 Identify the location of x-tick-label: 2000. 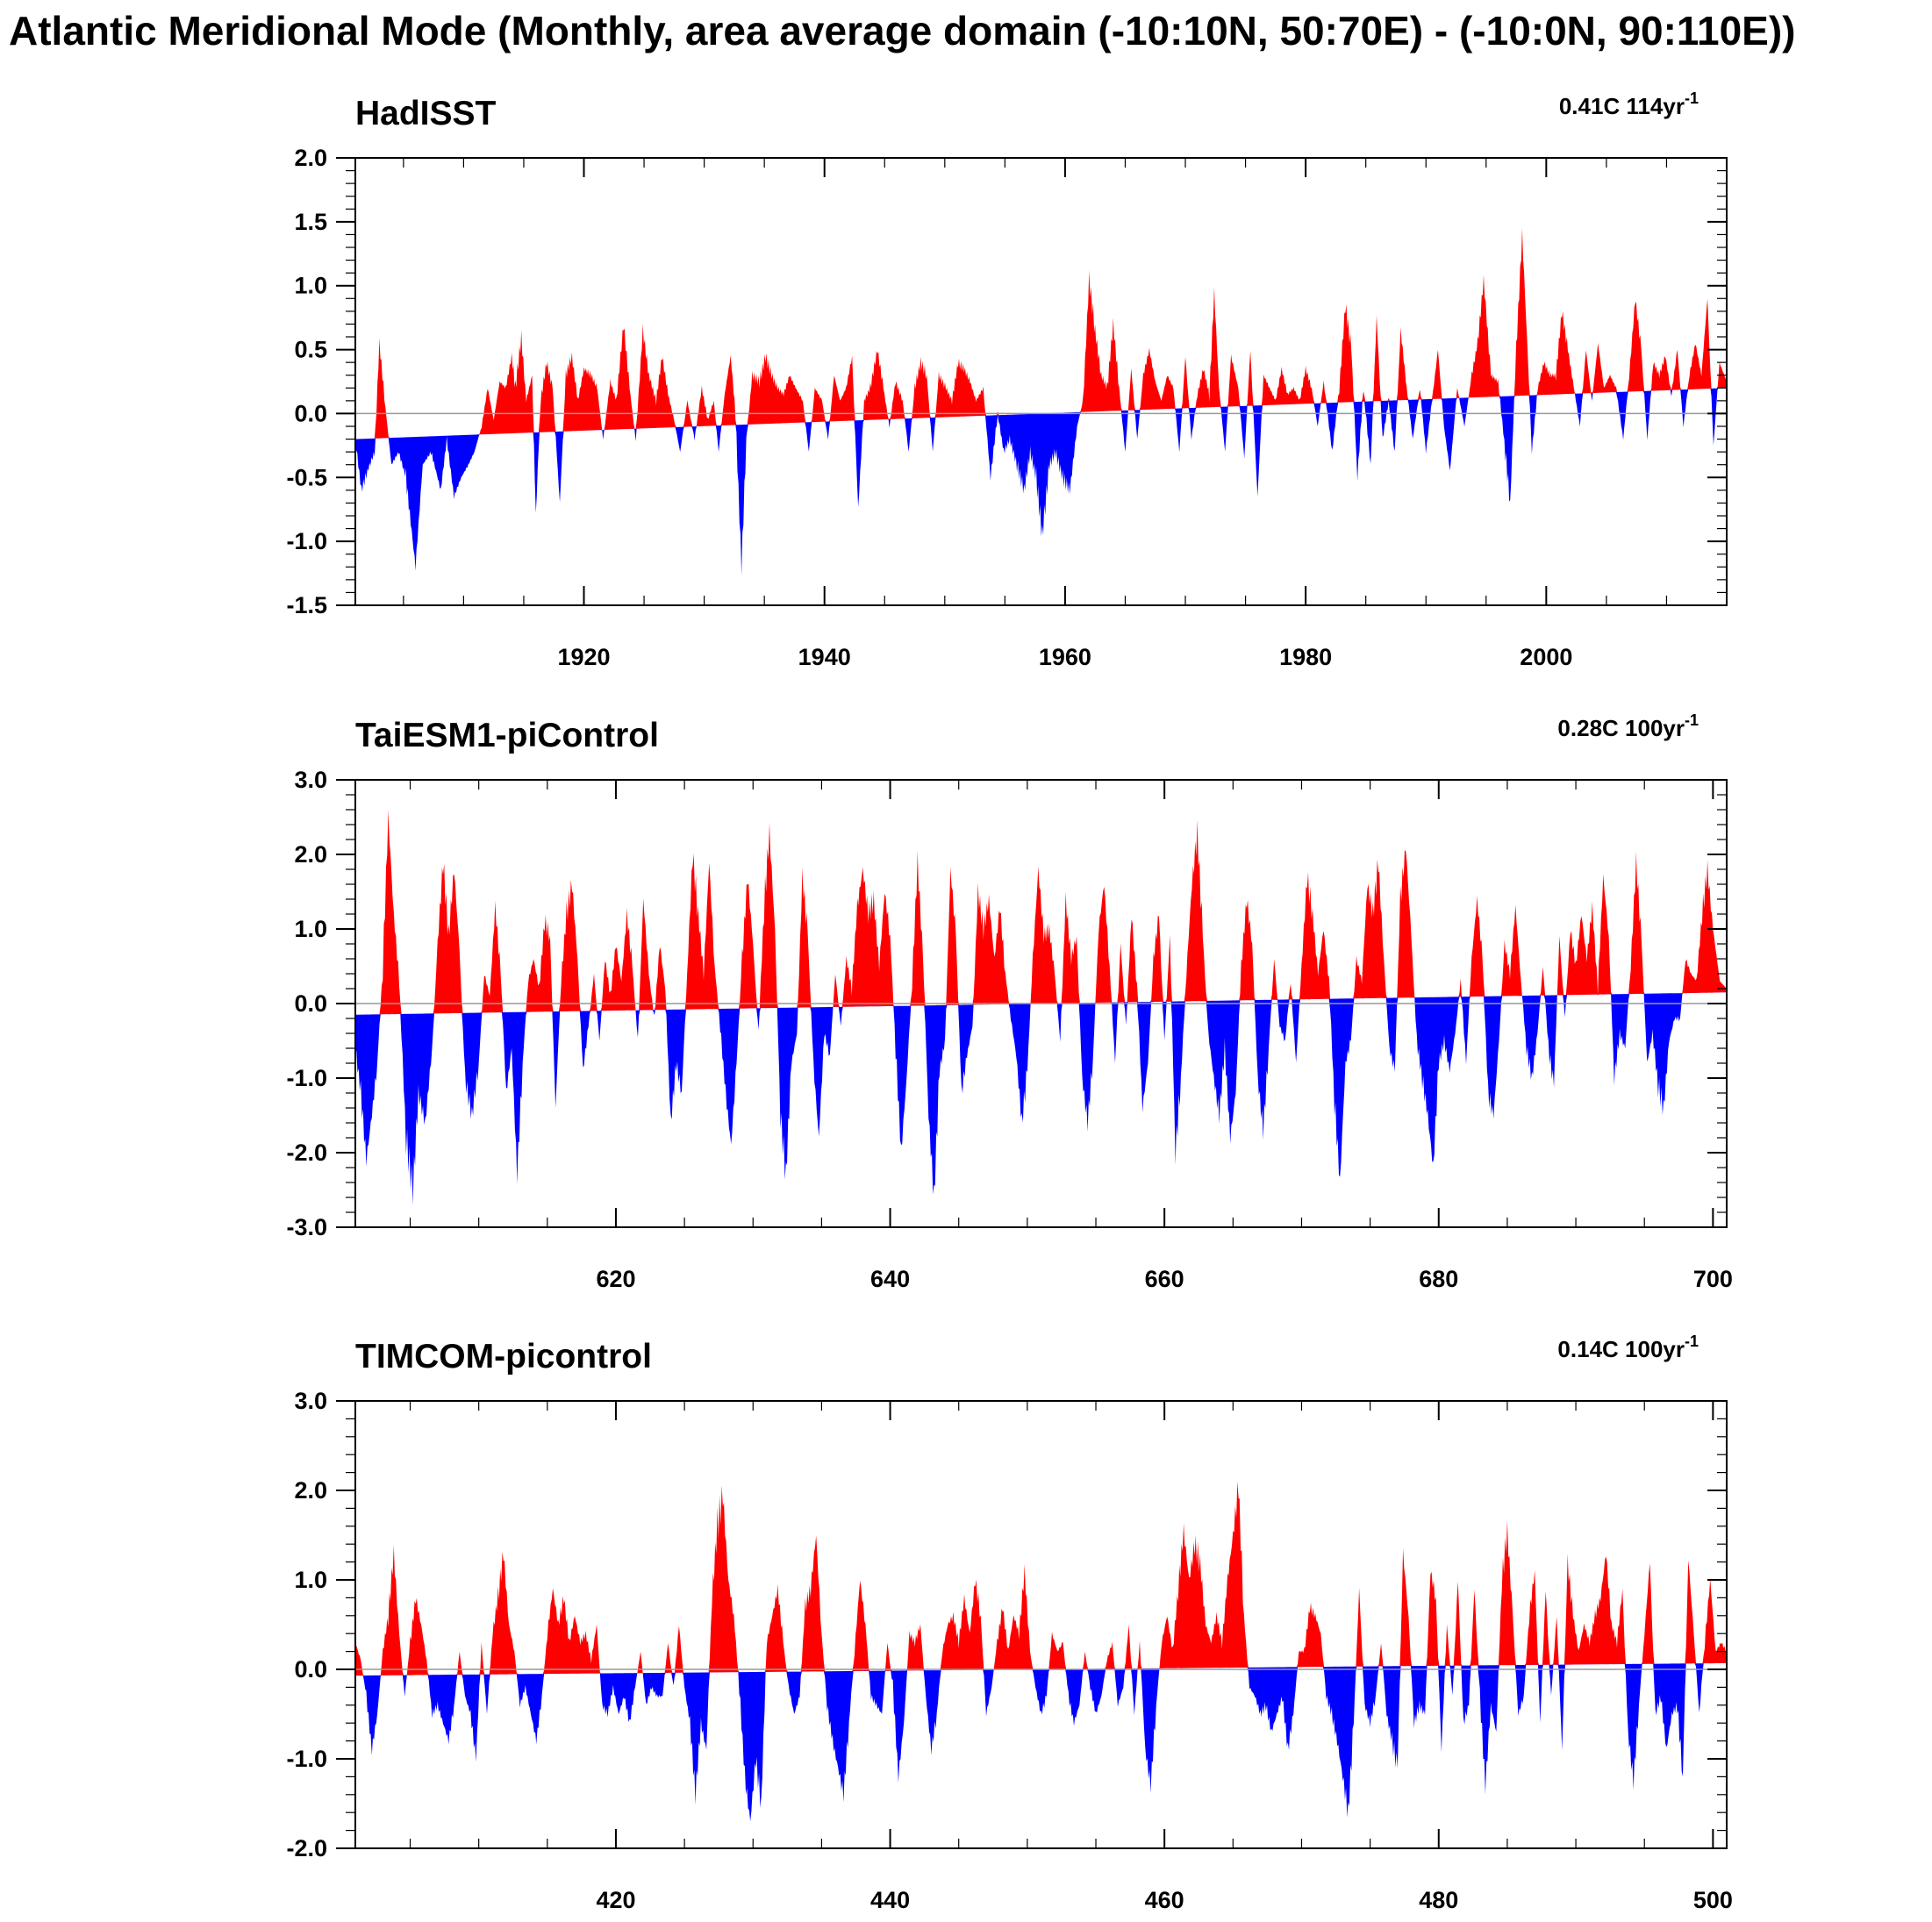
(1546, 657).